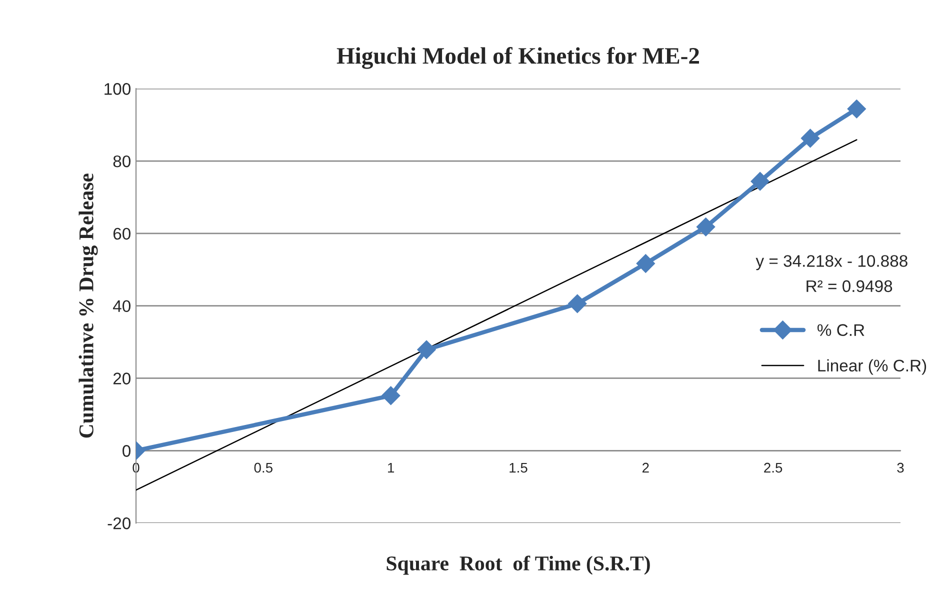 This screenshot has height=591, width=938. I want to click on x-tick-label: 3, so click(900, 467).